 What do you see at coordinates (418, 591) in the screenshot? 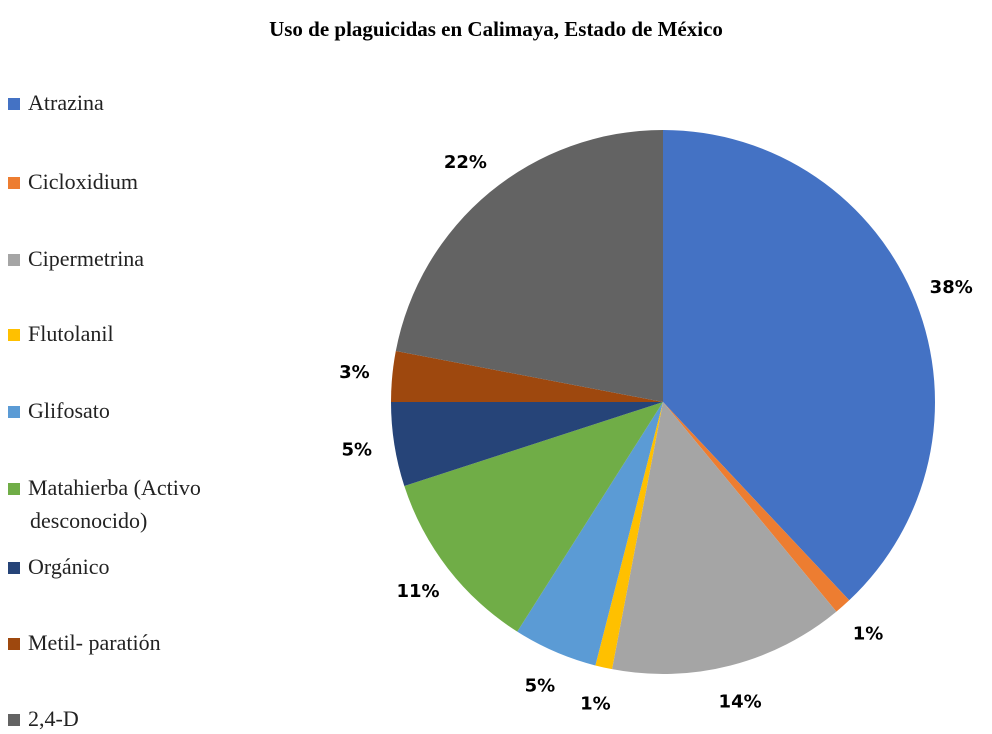
I see `value-label: 11%` at bounding box center [418, 591].